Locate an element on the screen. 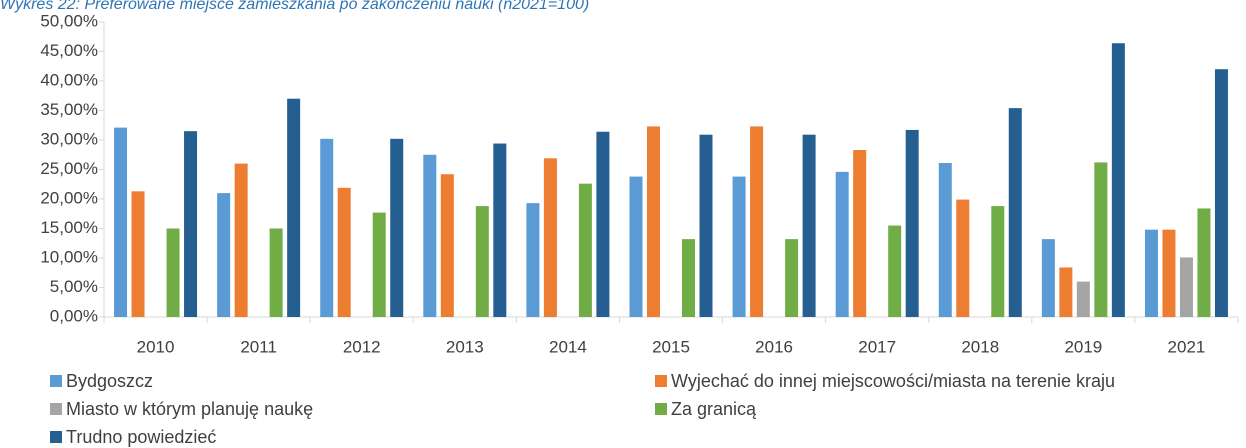 This screenshot has width=1246, height=448. y-tick-label: 20,00% is located at coordinates (69, 197).